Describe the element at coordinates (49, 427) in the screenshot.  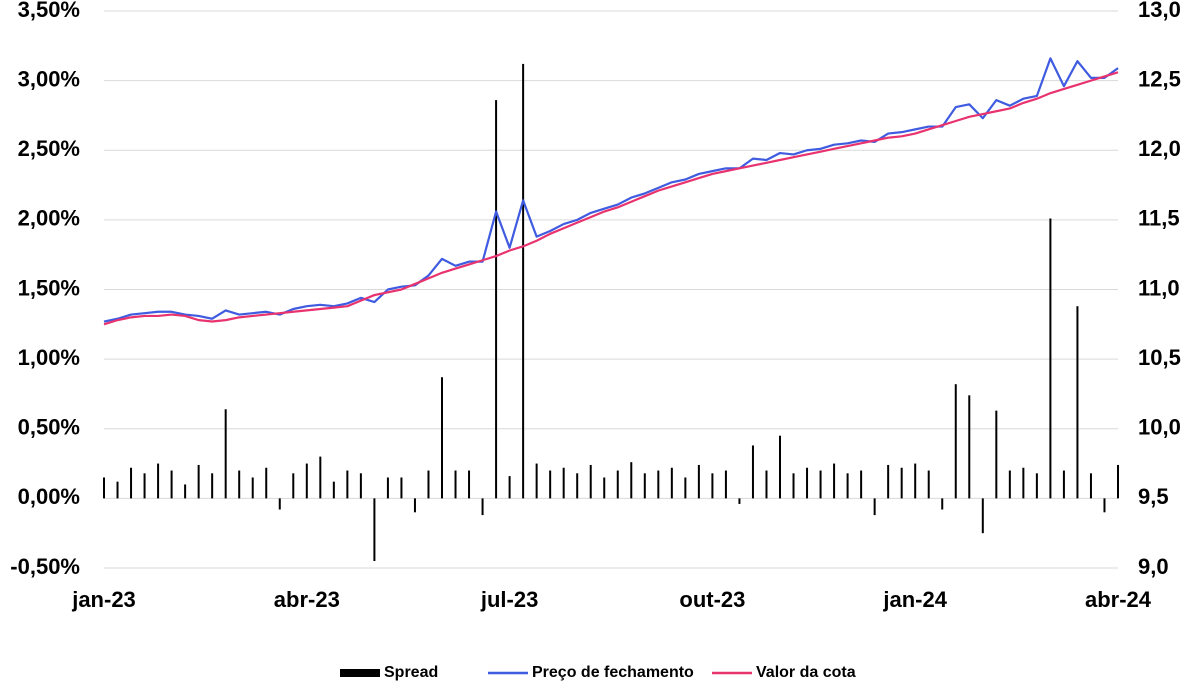
I see `y-tick-label: 0,50%` at that location.